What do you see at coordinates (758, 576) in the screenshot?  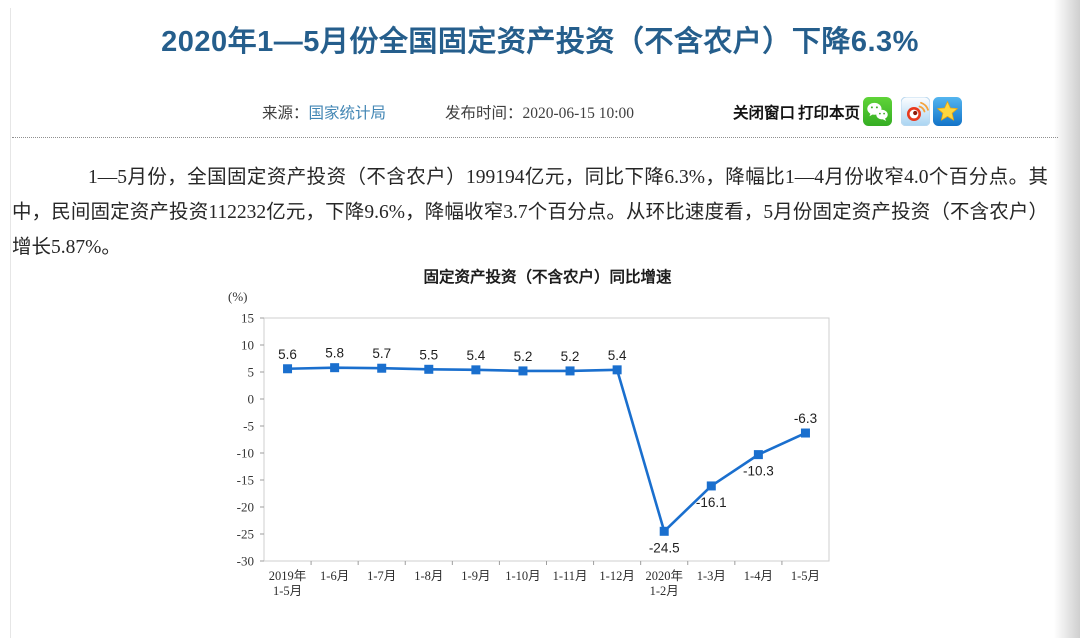 I see `svg-text: 1-4月` at bounding box center [758, 576].